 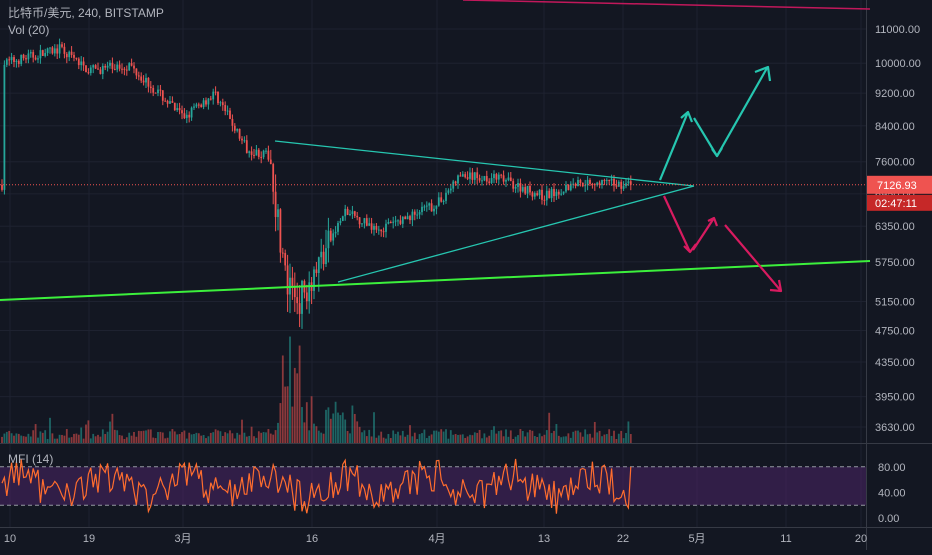 What do you see at coordinates (10, 539) in the screenshot?
I see `time-tick-label: 10` at bounding box center [10, 539].